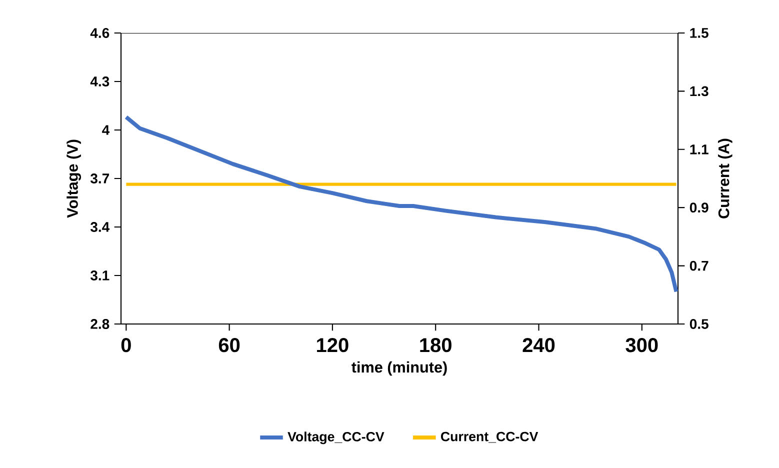  I want to click on y2-tick-label: 0.7, so click(699, 265).